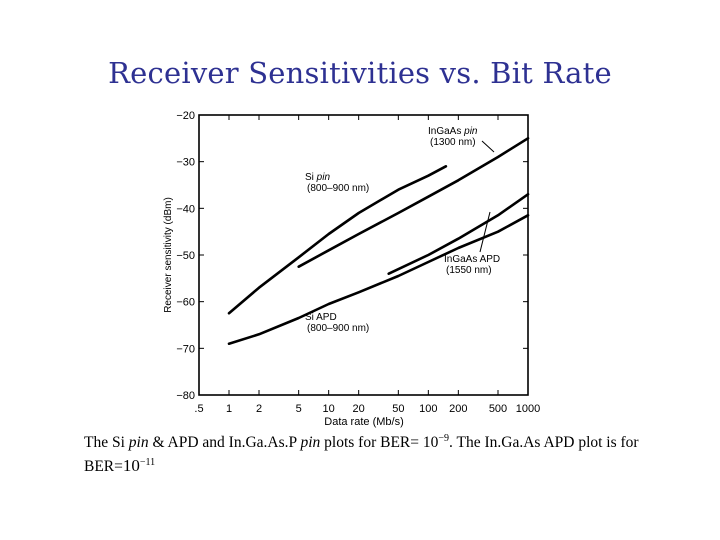  I want to click on caption-ber2-exponent: −11, so click(147, 463).